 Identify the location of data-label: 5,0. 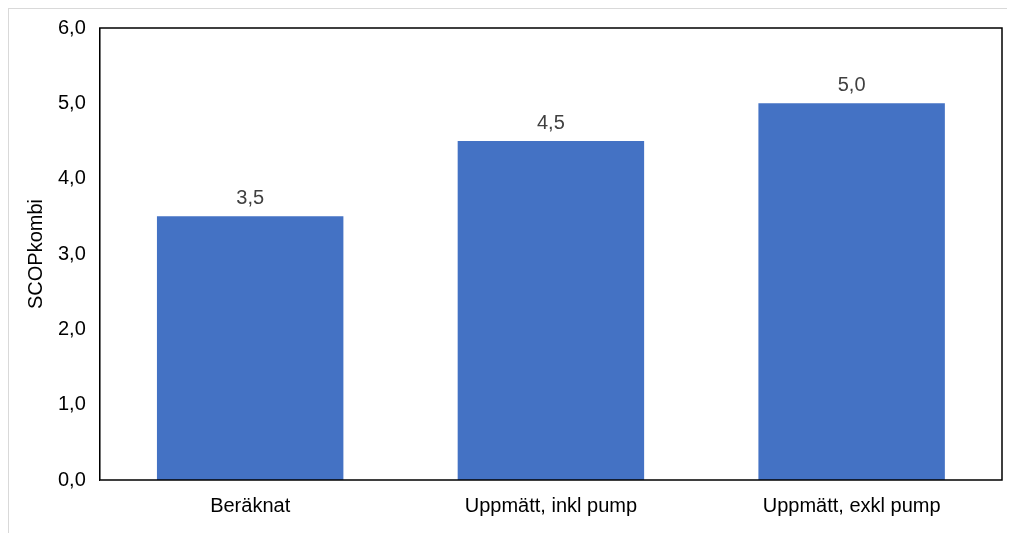
(851, 83).